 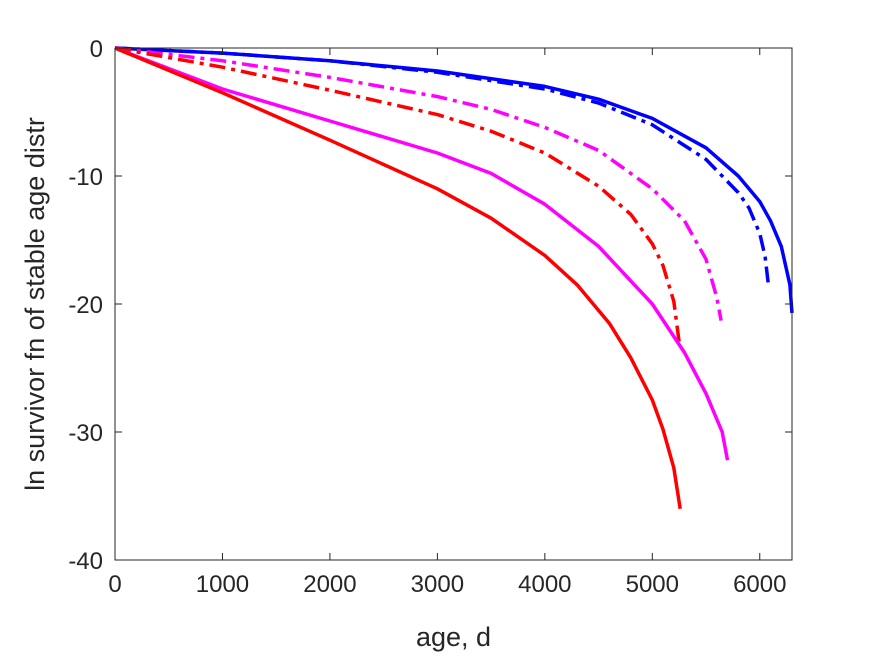 I want to click on x-axis-label: age, d, so click(x=453, y=637).